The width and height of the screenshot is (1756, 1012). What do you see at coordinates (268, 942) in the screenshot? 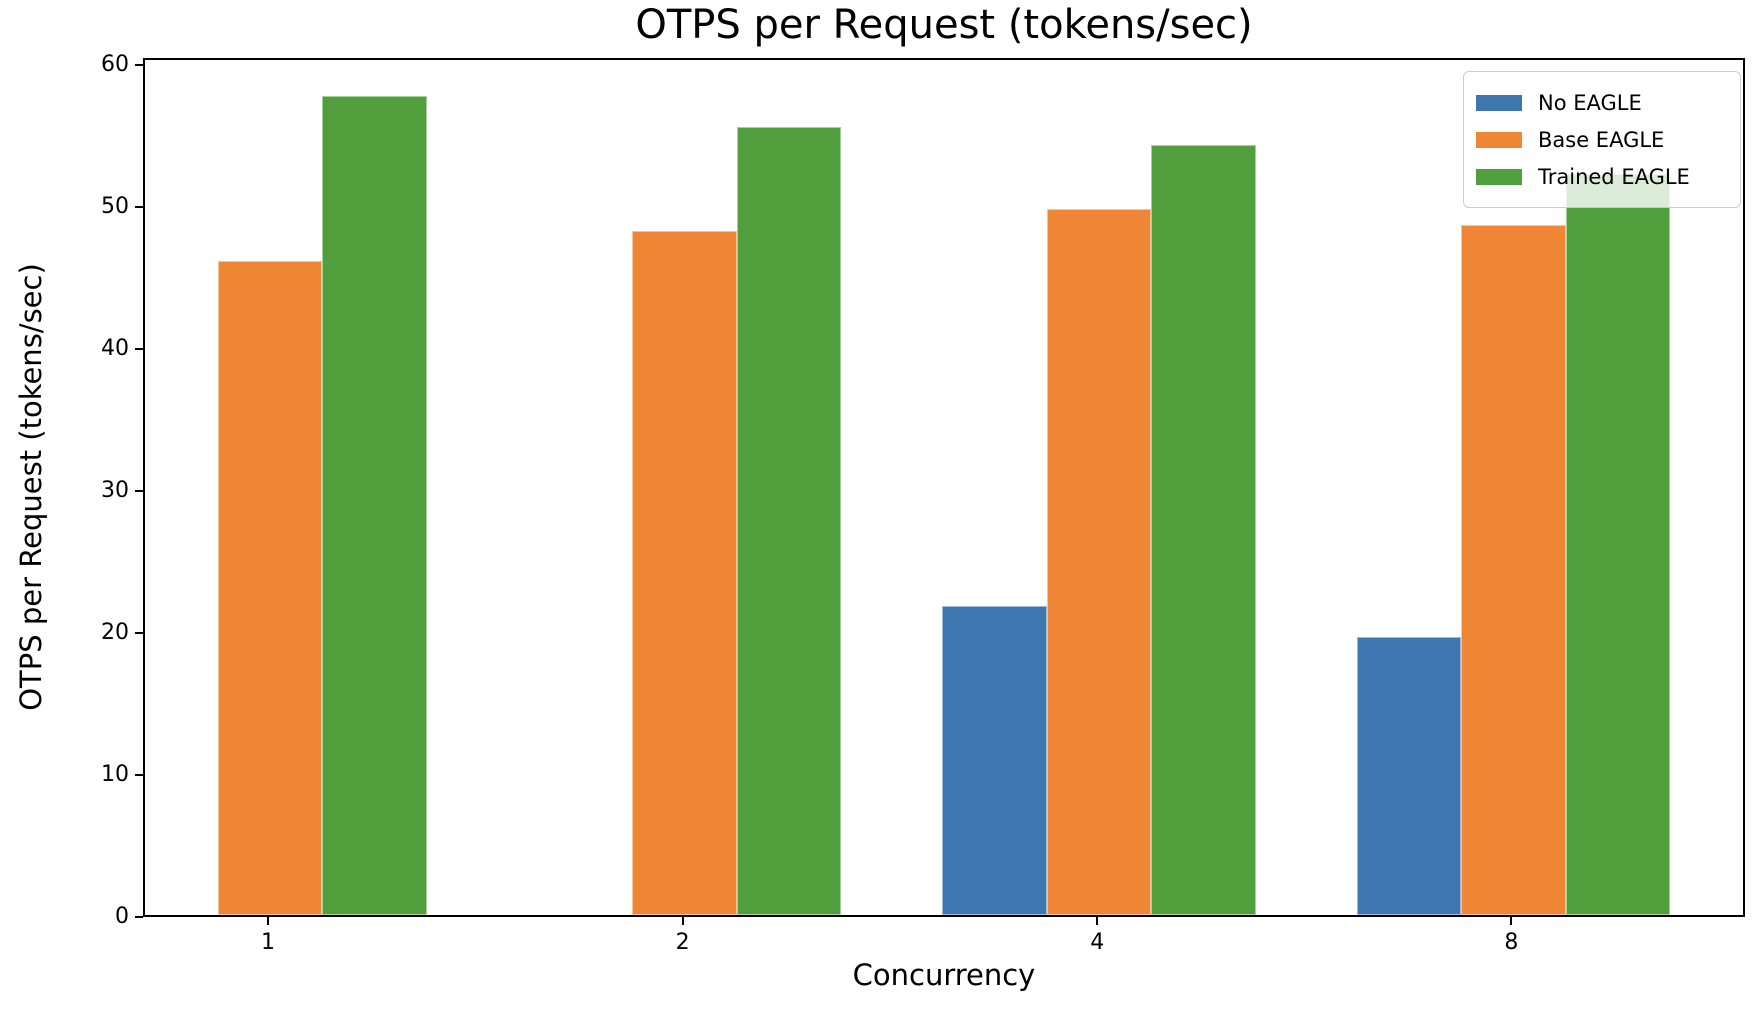
I see `x-tick-label-1: 1` at bounding box center [268, 942].